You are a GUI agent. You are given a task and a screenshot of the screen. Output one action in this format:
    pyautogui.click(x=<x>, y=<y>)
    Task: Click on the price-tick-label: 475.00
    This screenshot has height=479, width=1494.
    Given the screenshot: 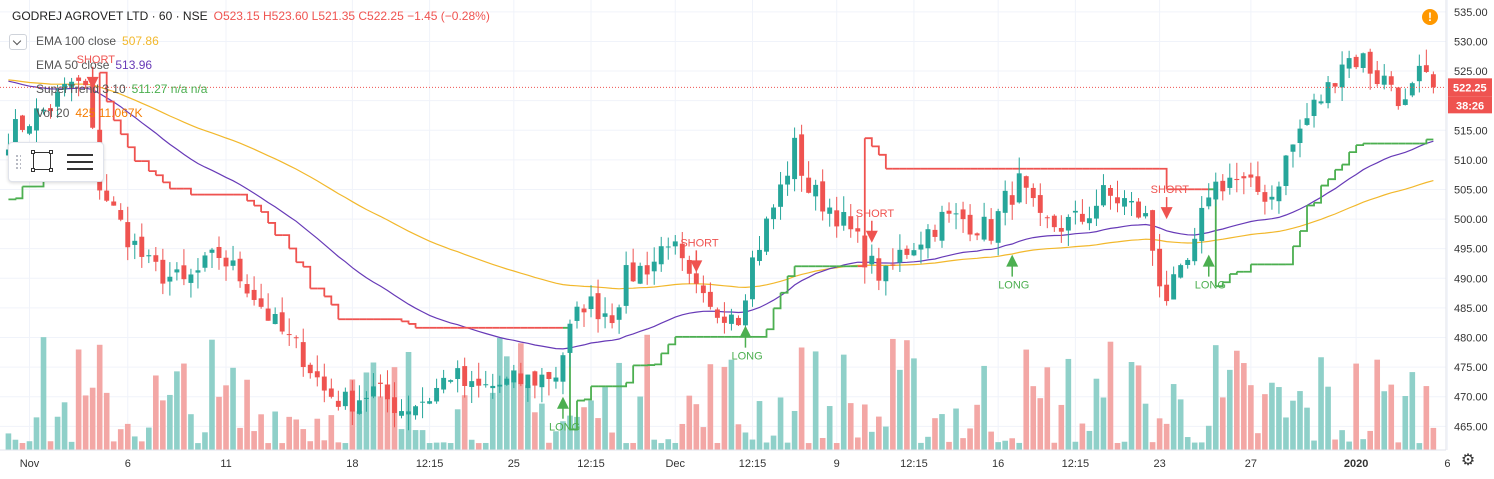 What is the action you would take?
    pyautogui.click(x=1471, y=368)
    